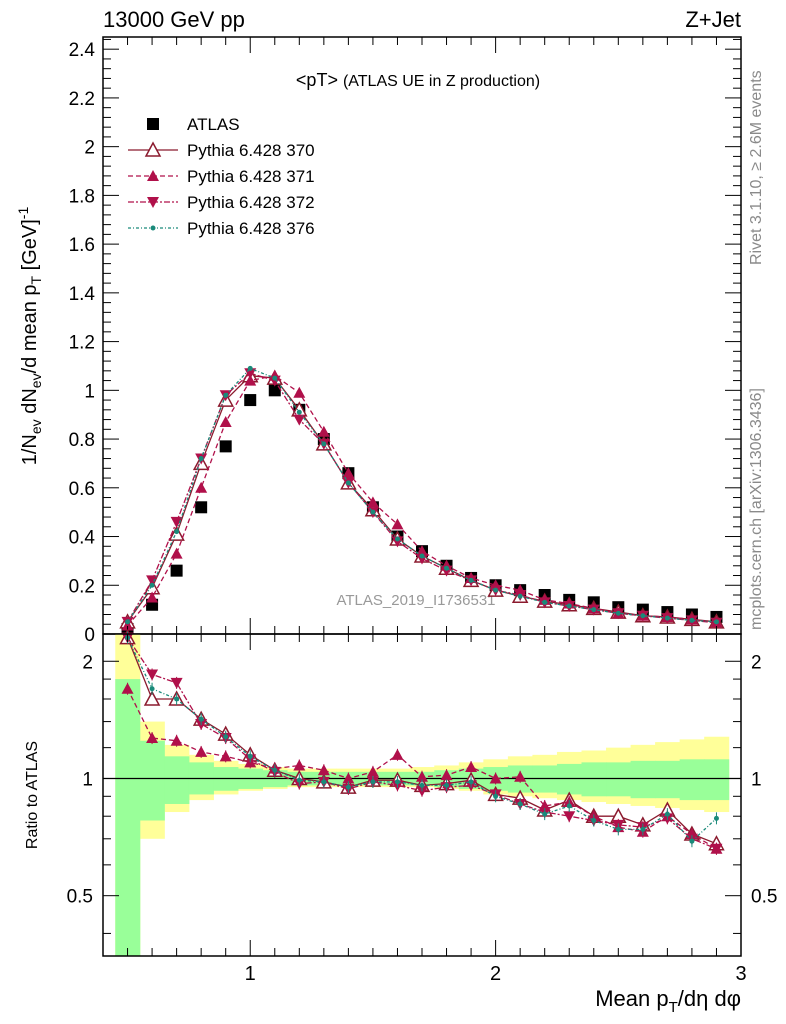 This screenshot has width=786, height=1024. I want to click on mcplots-label: mcplots.cern.ch [arXiv:1306.3436], so click(756, 509).